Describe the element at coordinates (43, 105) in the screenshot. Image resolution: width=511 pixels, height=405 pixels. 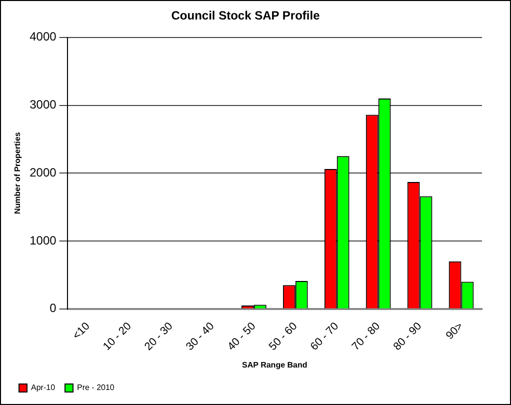
I see `y-tick-label: 3000` at that location.